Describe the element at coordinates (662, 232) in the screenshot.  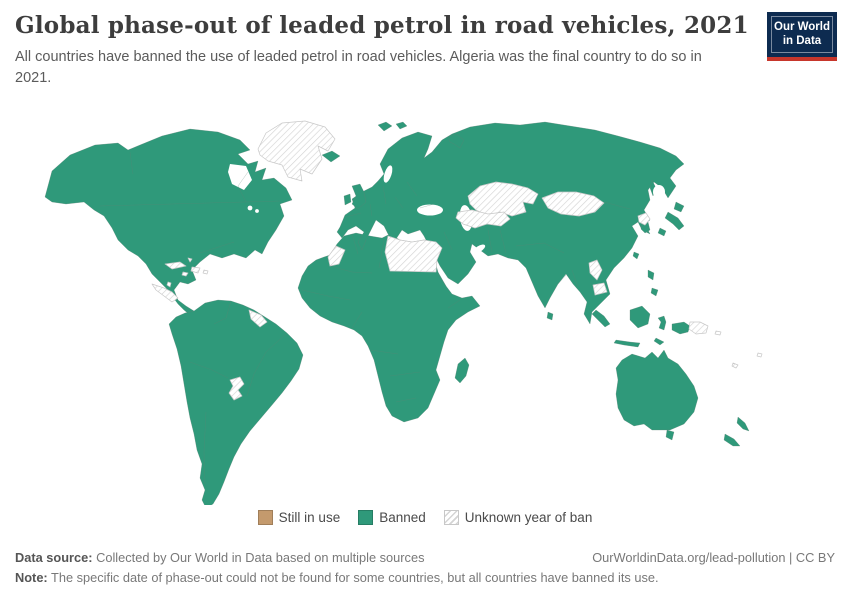
I see `region-japan-kyushu` at that location.